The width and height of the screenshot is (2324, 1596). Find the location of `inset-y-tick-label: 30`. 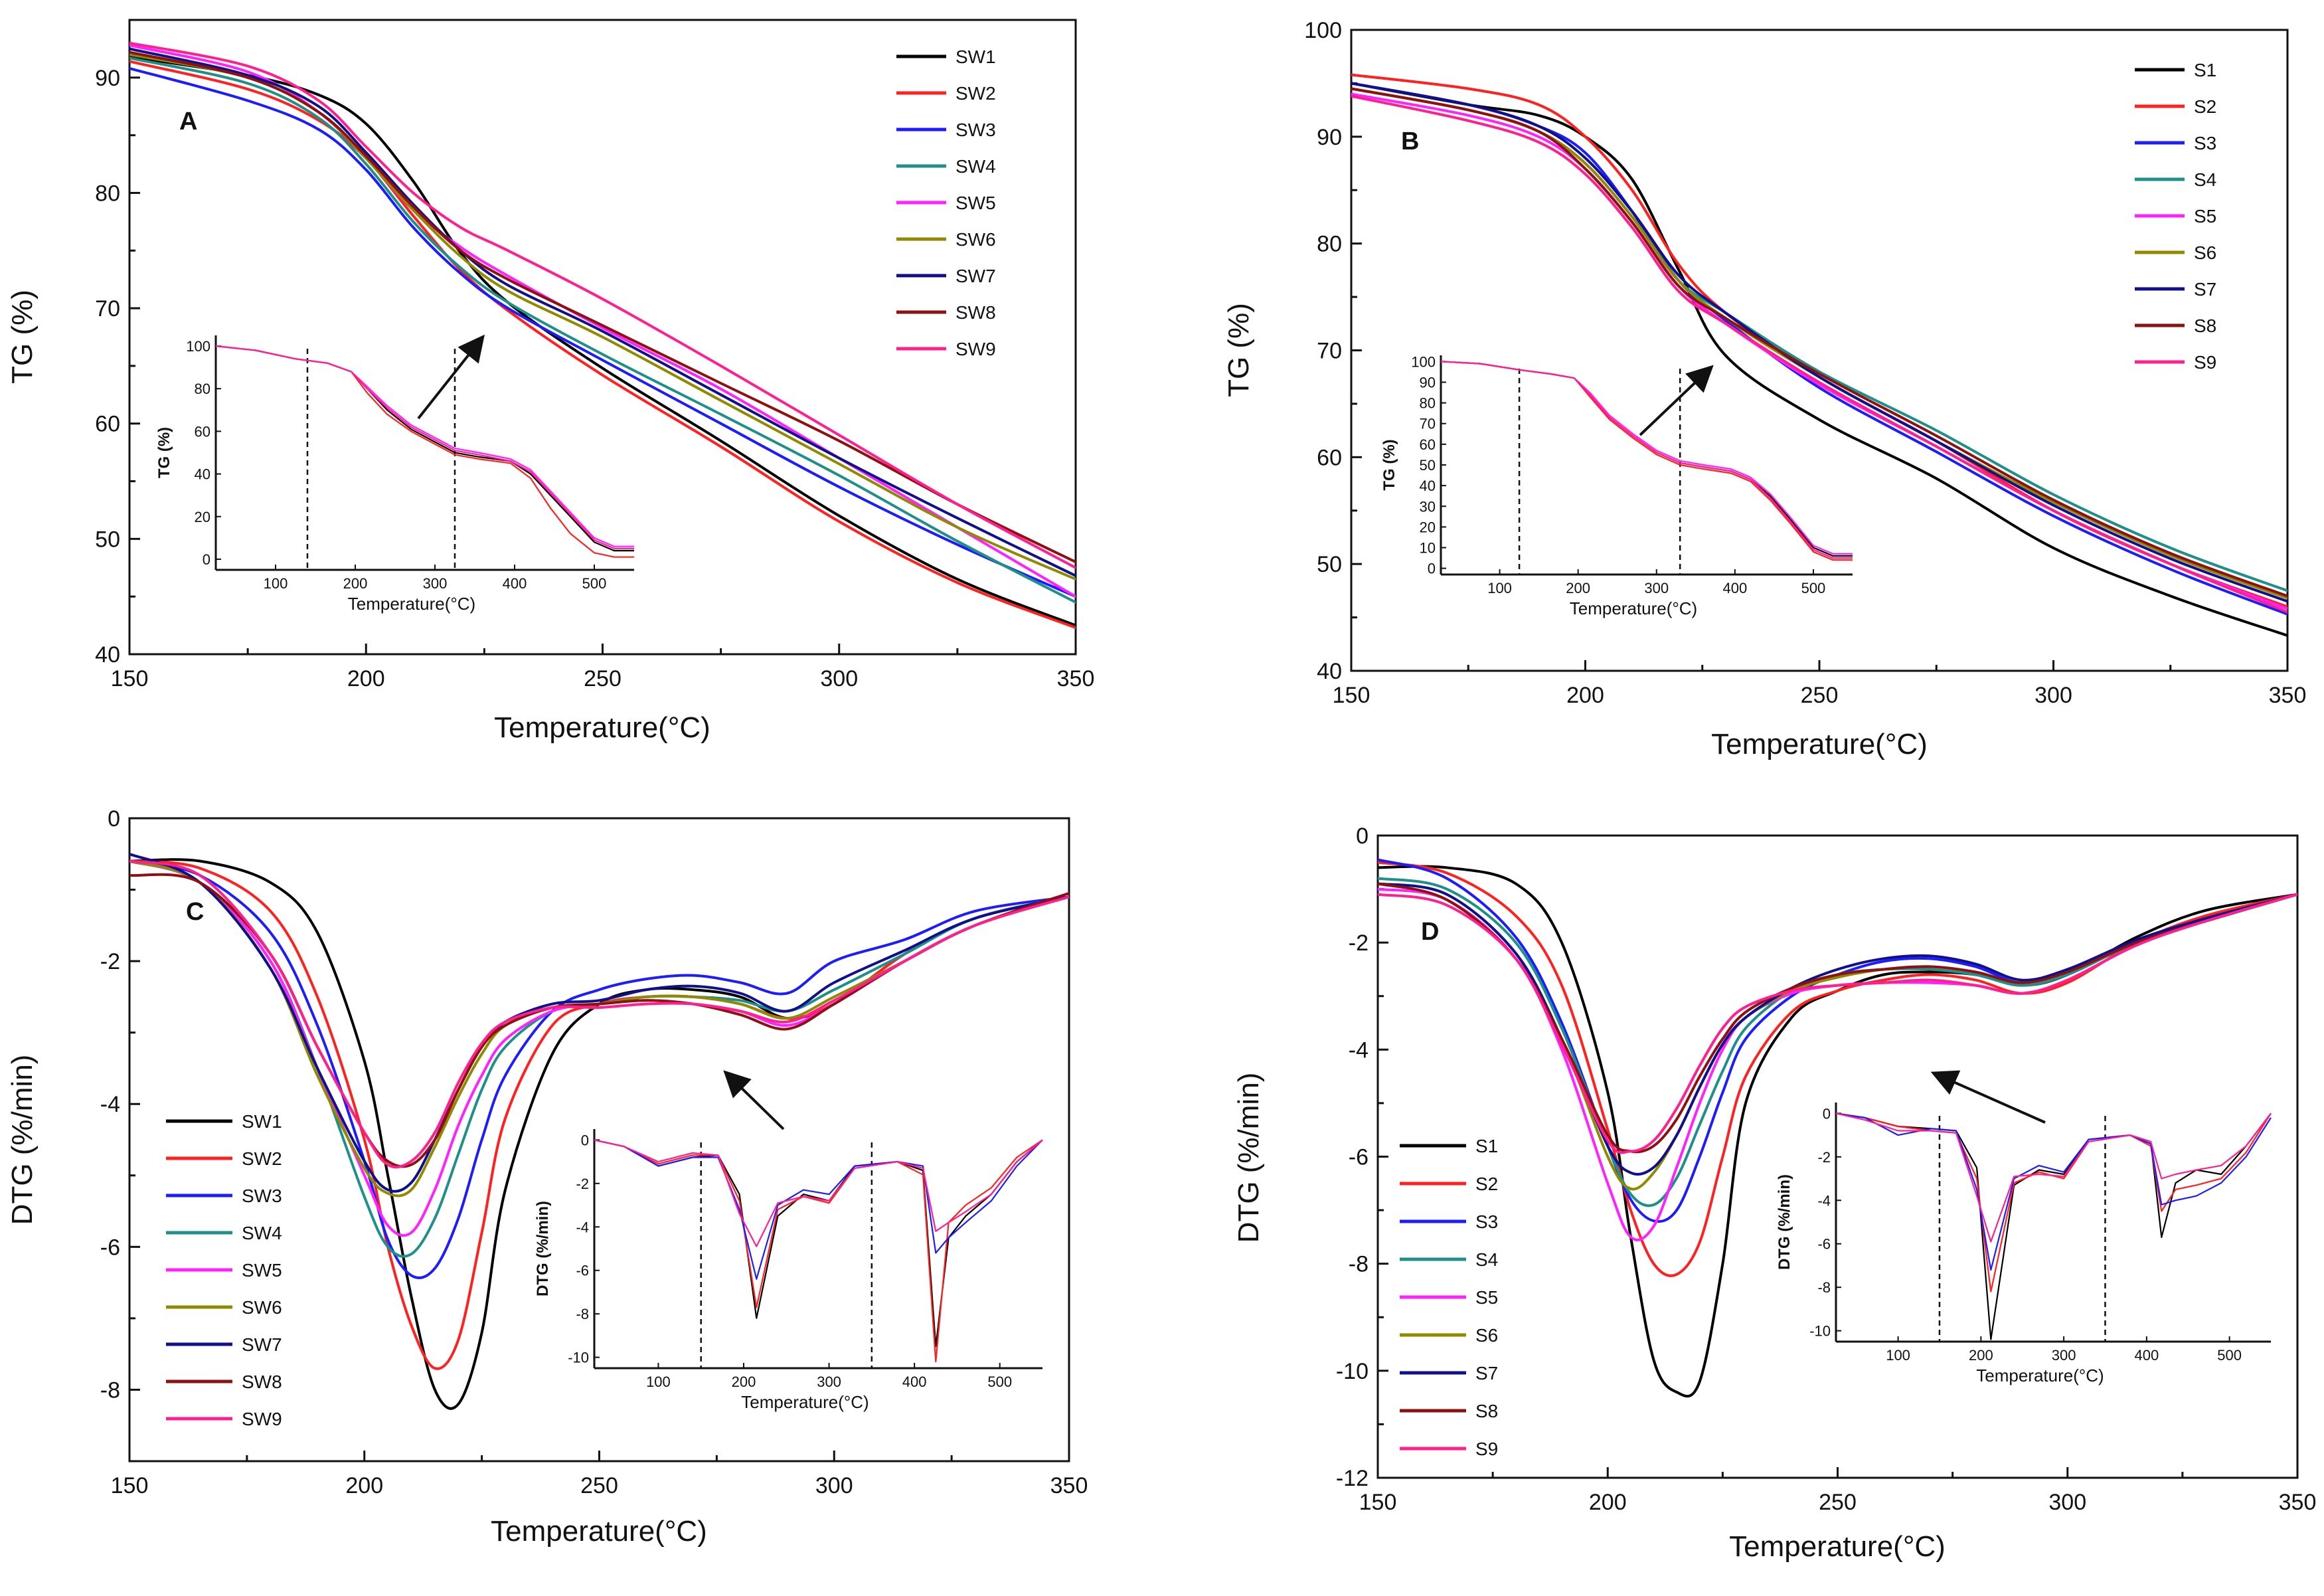

inset-y-tick-label: 30 is located at coordinates (1428, 506).